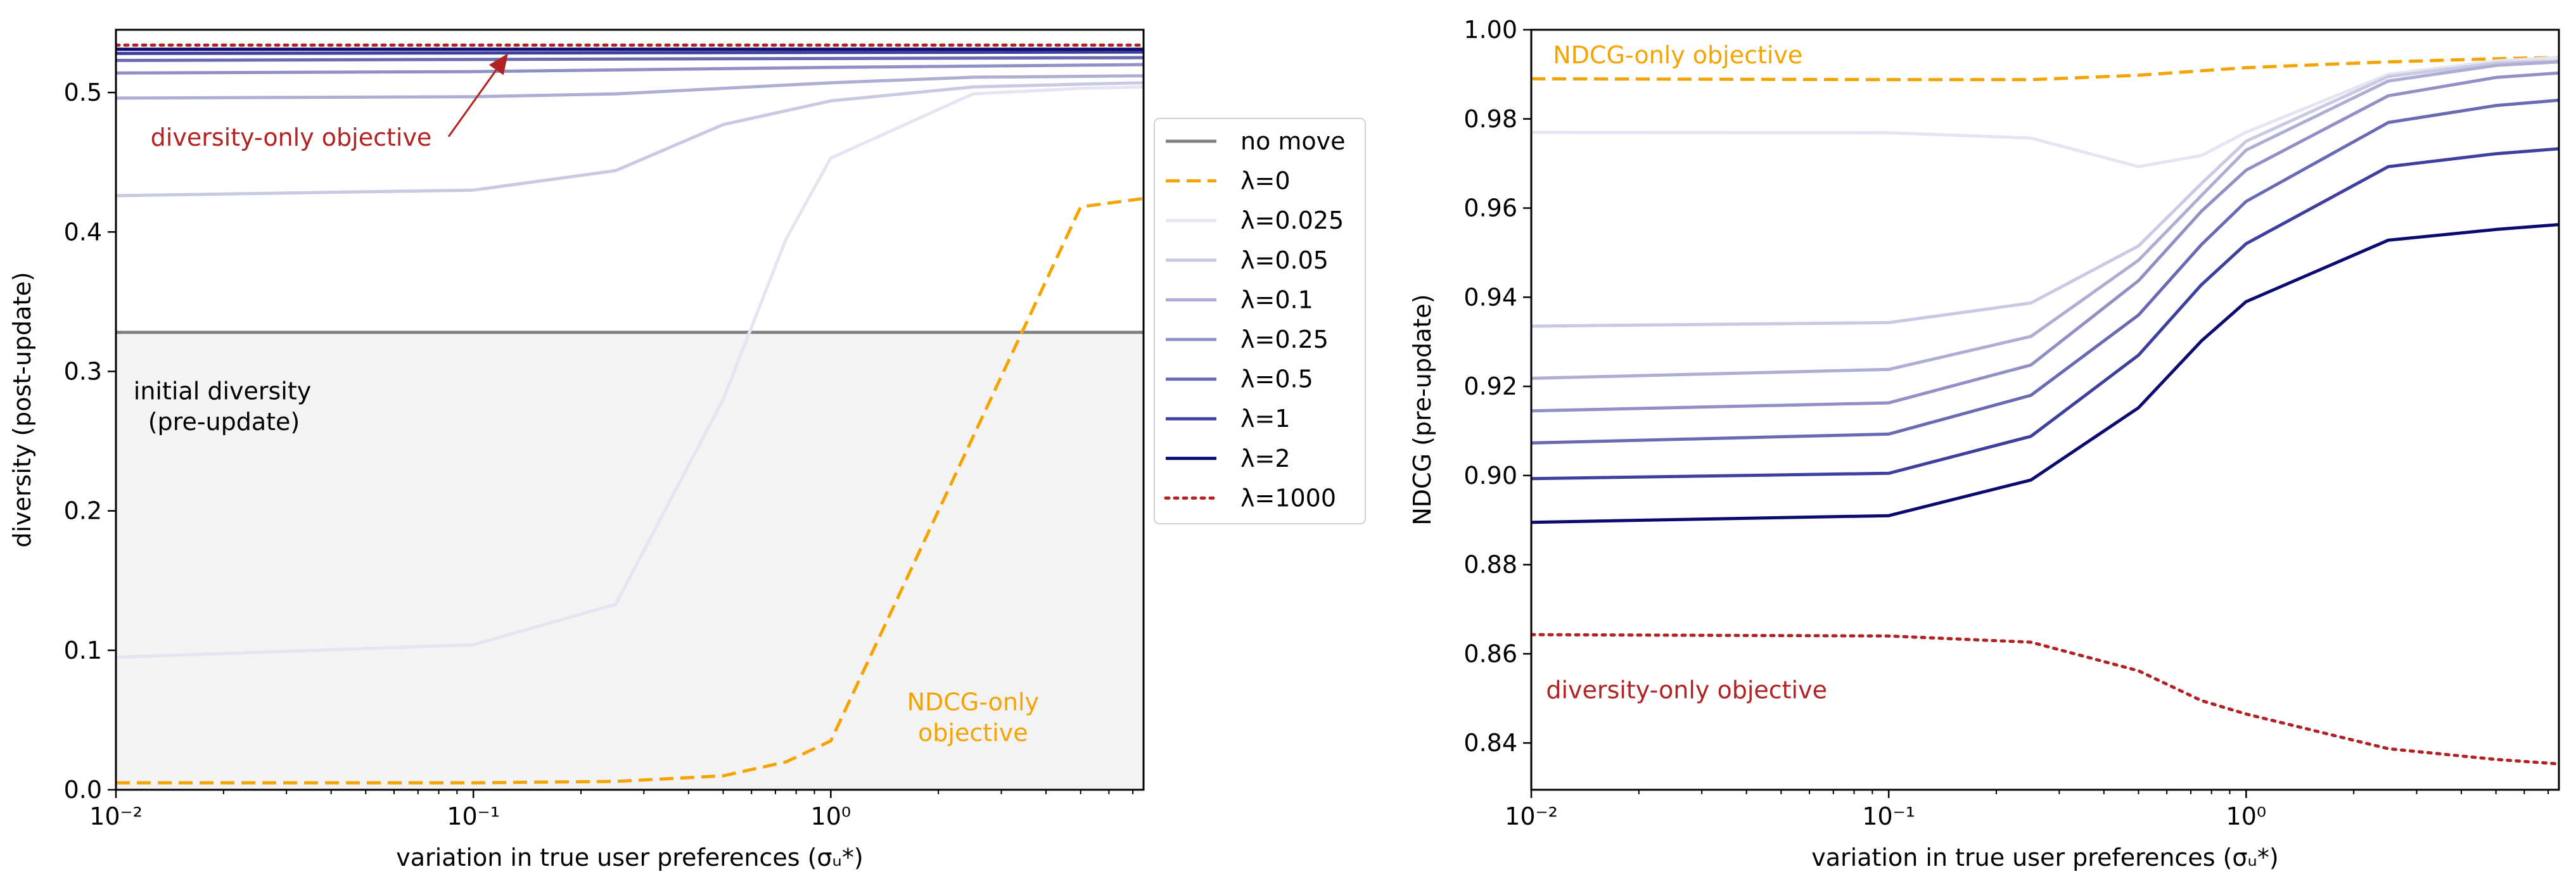 The width and height of the screenshot is (2576, 893). Describe the element at coordinates (1265, 419) in the screenshot. I see `legend-label-lambda-1: λ=1` at that location.